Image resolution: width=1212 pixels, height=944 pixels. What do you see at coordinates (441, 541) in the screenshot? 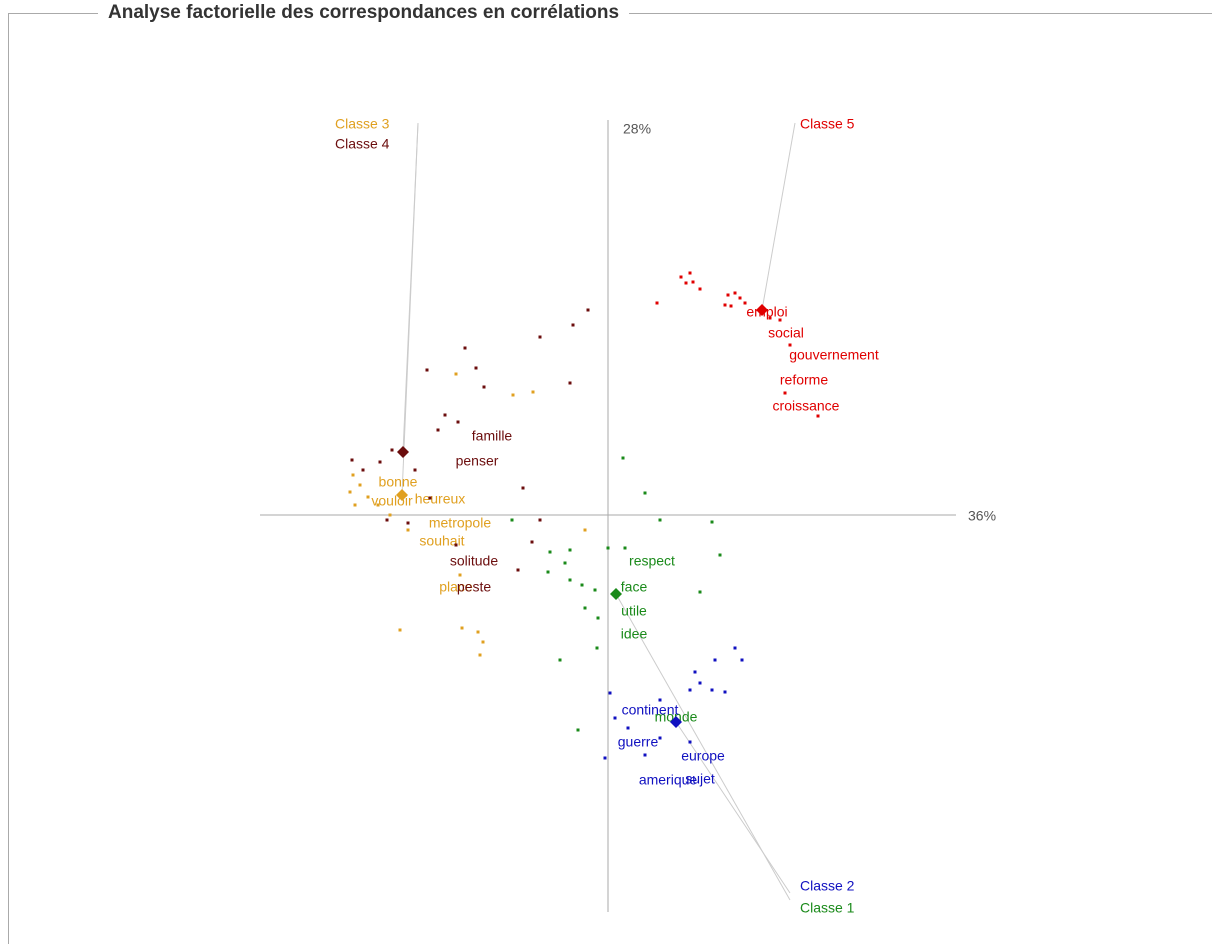
I see `word-label: souhait` at bounding box center [441, 541].